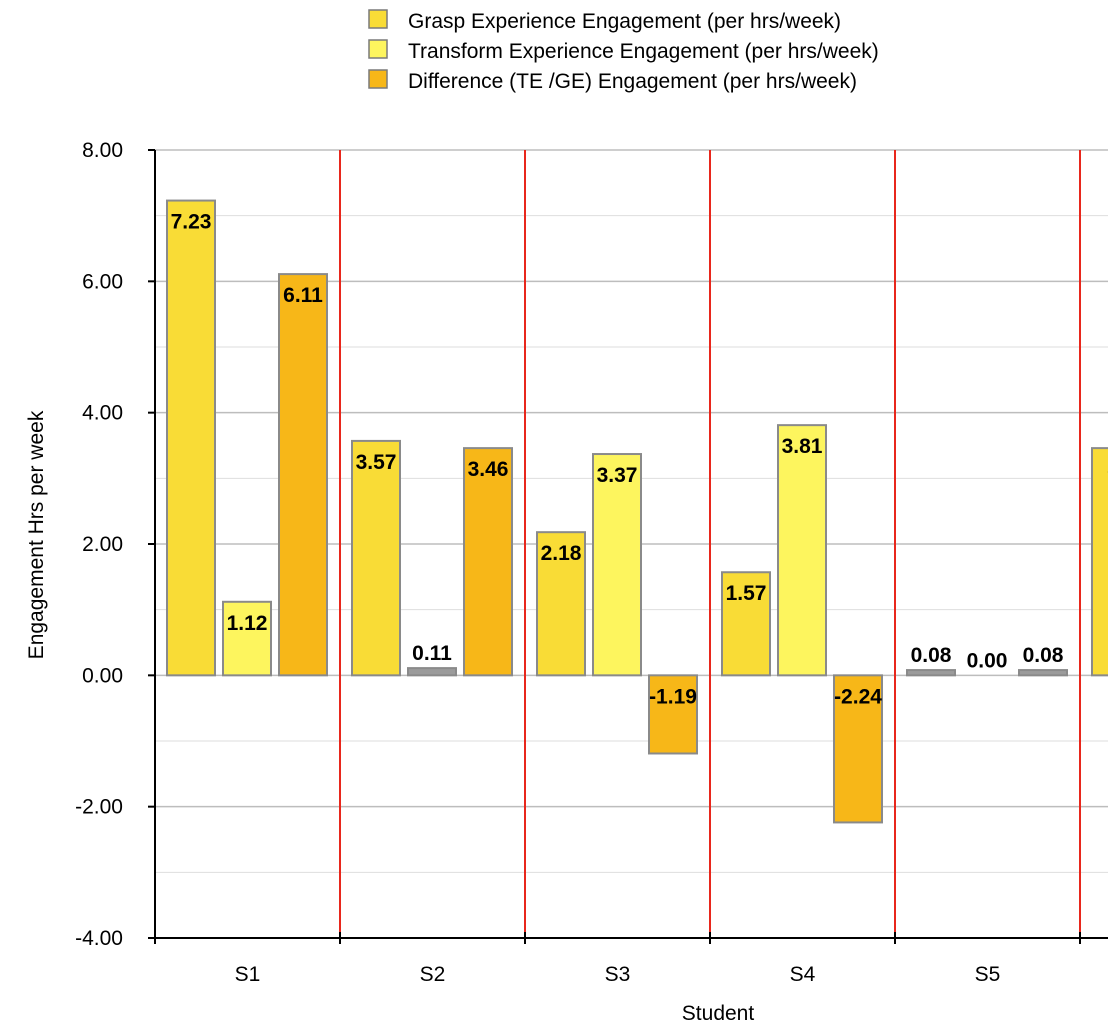 The width and height of the screenshot is (1108, 1032). Describe the element at coordinates (102, 281) in the screenshot. I see `y-tick-label: 6.00` at that location.